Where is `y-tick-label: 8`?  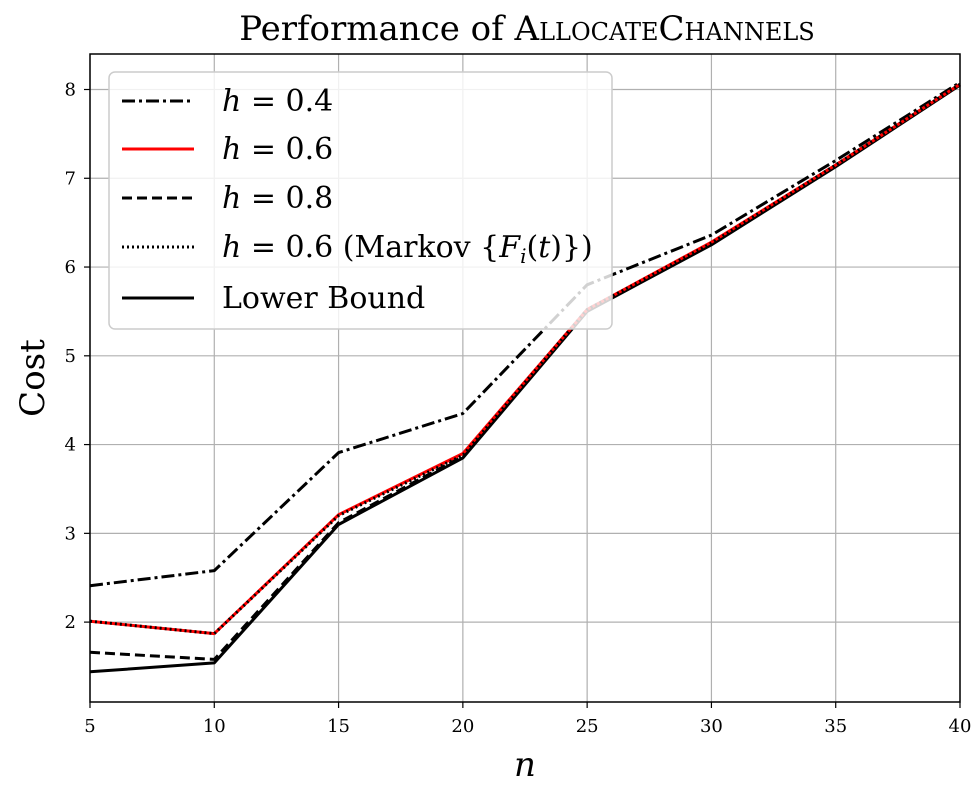
y-tick-label: 8 is located at coordinates (70, 90).